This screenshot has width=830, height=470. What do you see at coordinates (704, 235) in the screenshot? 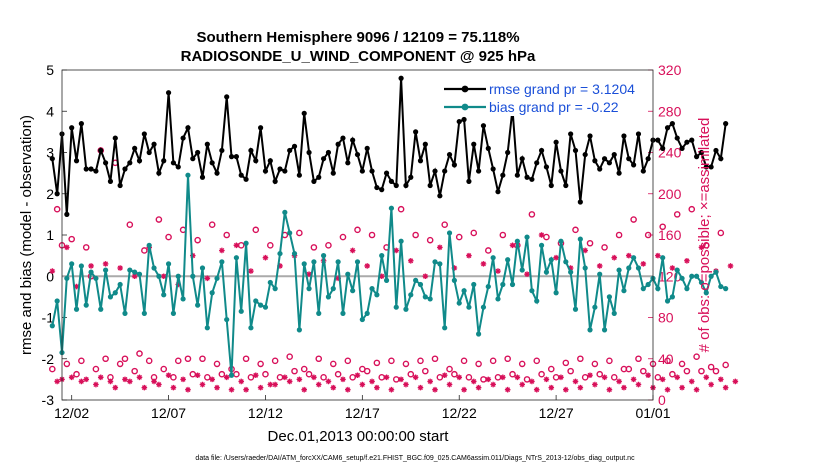
I see `y-axis-right-label: # of obs: o=possible; ×=assimilated` at bounding box center [704, 235].